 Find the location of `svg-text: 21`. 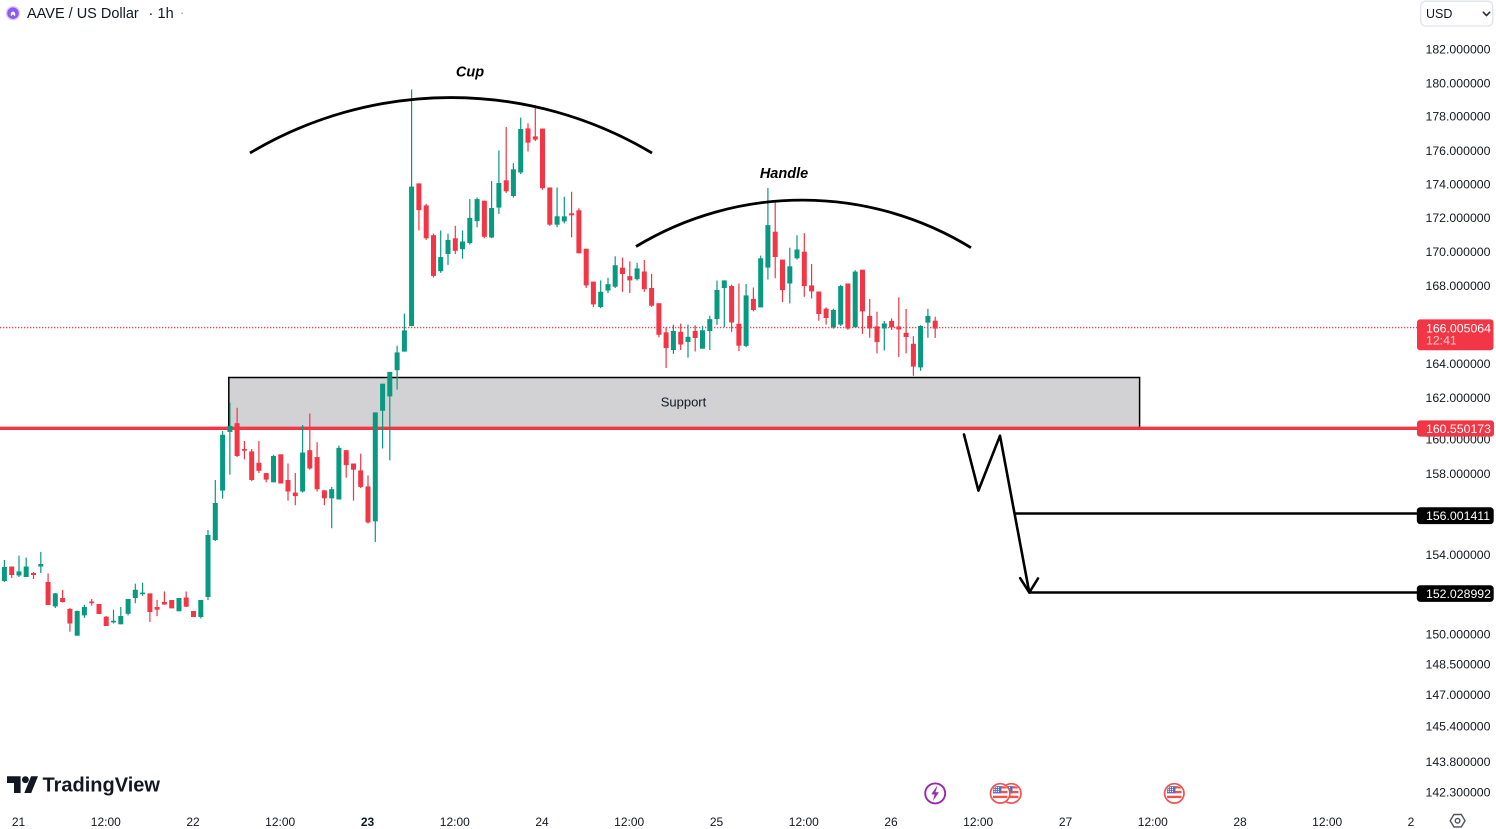

svg-text: 21 is located at coordinates (19, 822).